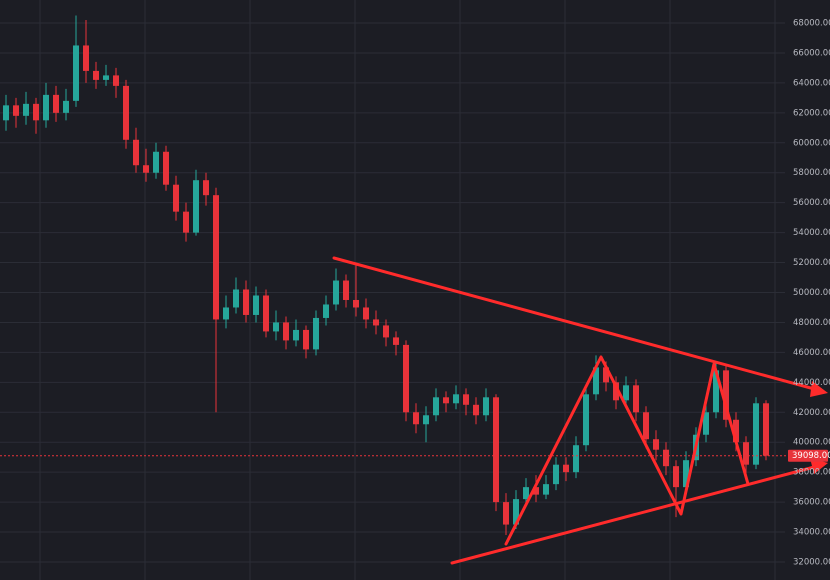  What do you see at coordinates (627, 450) in the screenshot?
I see `zigzag-pattern` at bounding box center [627, 450].